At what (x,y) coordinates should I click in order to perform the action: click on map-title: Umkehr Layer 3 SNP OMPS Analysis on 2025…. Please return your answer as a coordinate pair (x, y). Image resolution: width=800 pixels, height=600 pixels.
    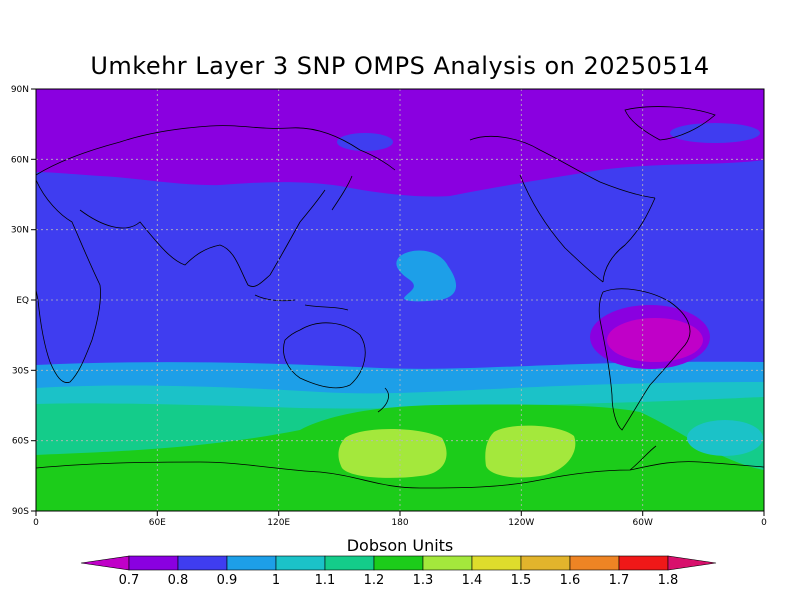
    Looking at the image, I should click on (400, 66).